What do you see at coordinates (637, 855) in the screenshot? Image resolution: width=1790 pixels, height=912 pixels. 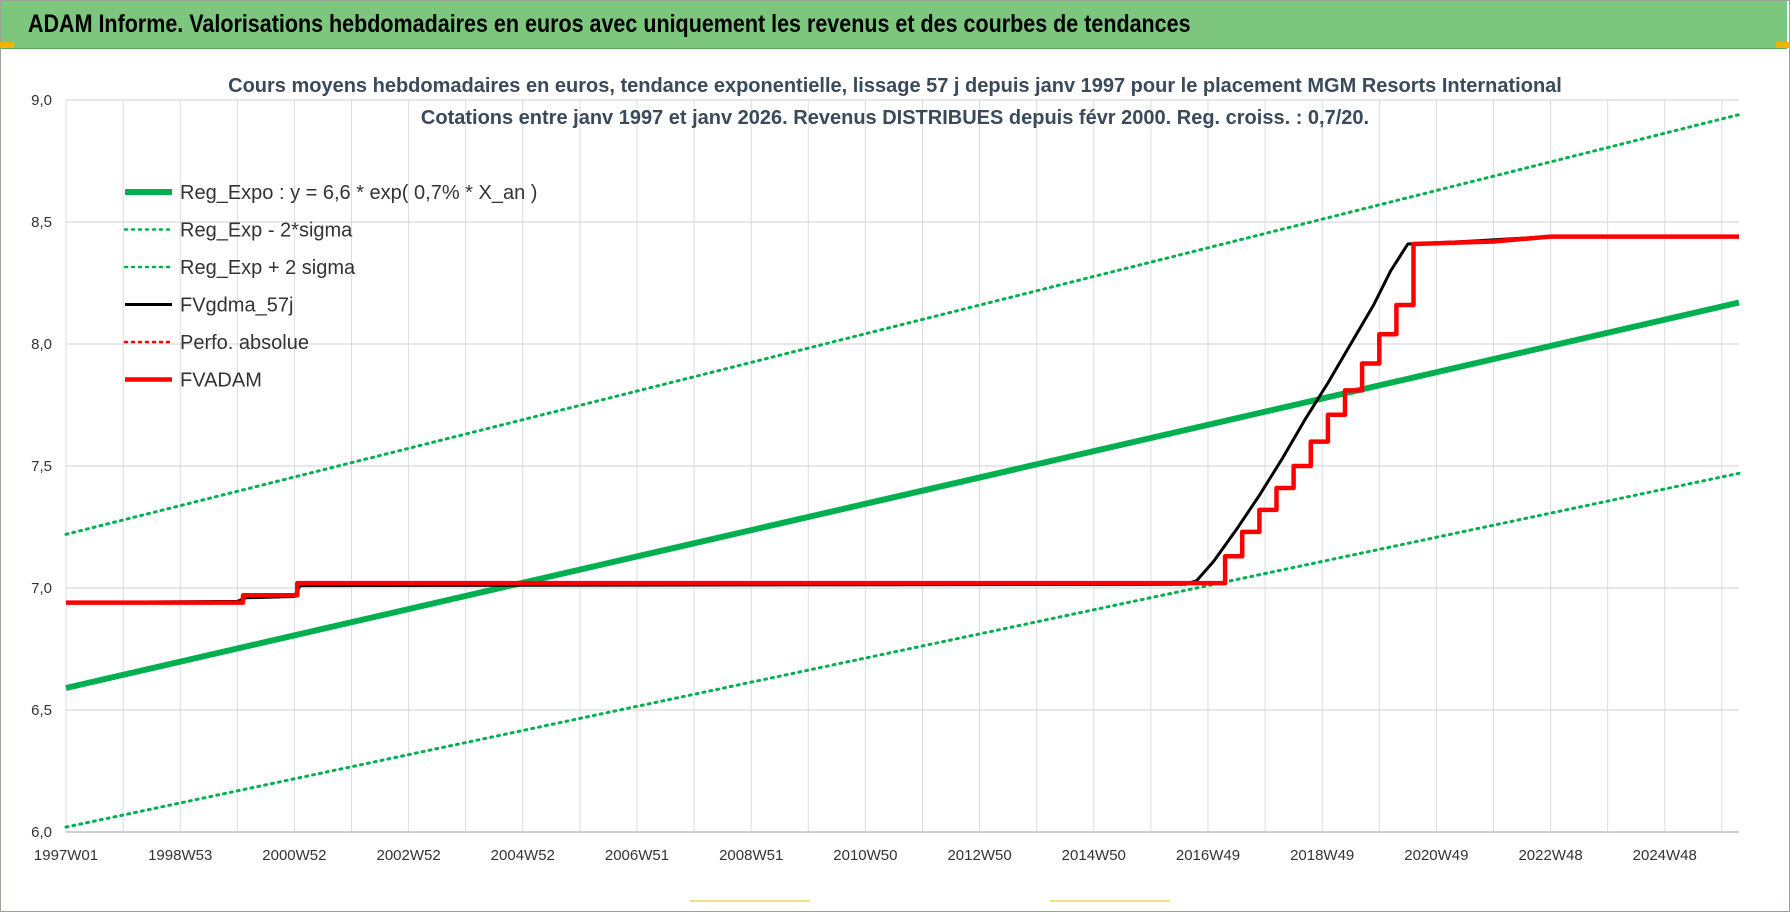 I see `x-tick-label: 2006W51` at bounding box center [637, 855].